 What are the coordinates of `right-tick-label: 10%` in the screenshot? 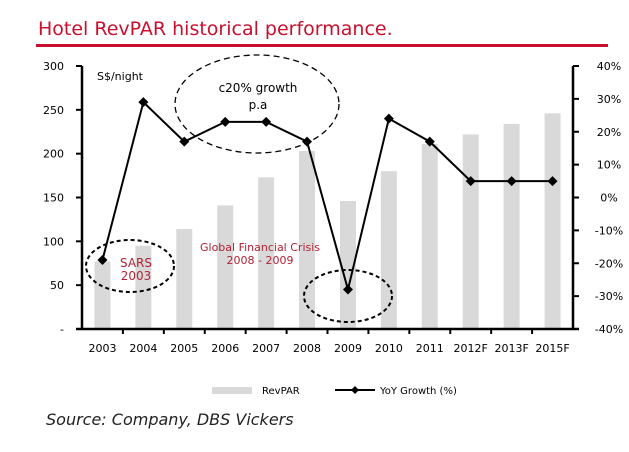 It's located at (609, 165).